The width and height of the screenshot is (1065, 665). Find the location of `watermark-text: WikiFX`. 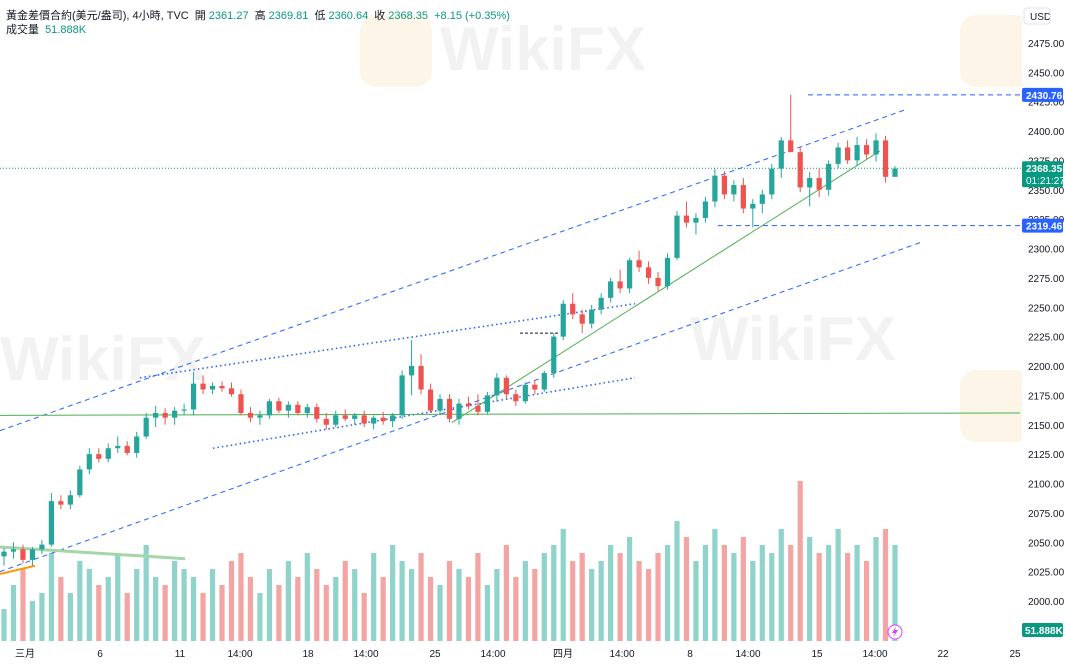

watermark-text: WikiFX is located at coordinates (543, 49).